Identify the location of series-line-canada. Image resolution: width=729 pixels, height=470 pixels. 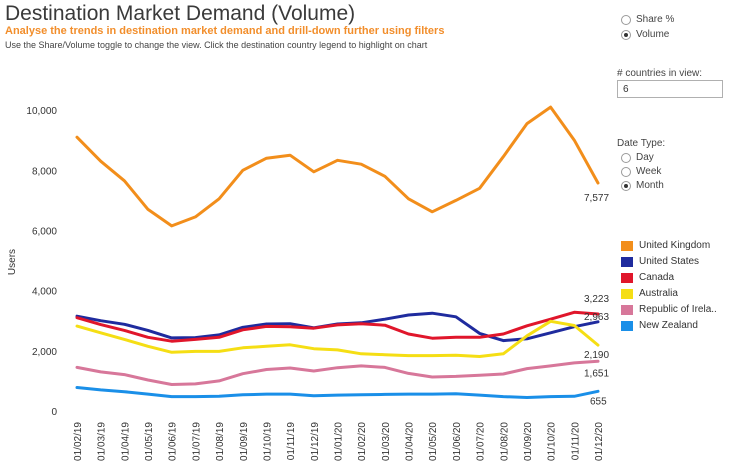
(337, 326).